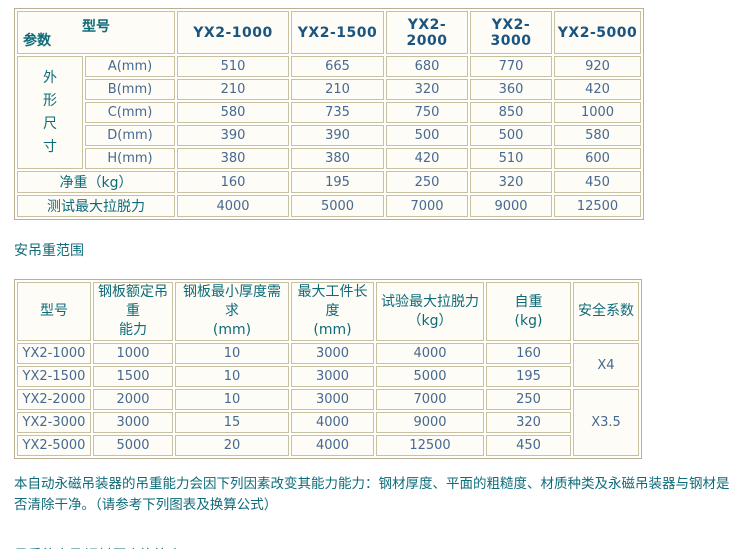 The image size is (735, 549). I want to click on header-line: 钢板最小厚度需求, so click(232, 301).